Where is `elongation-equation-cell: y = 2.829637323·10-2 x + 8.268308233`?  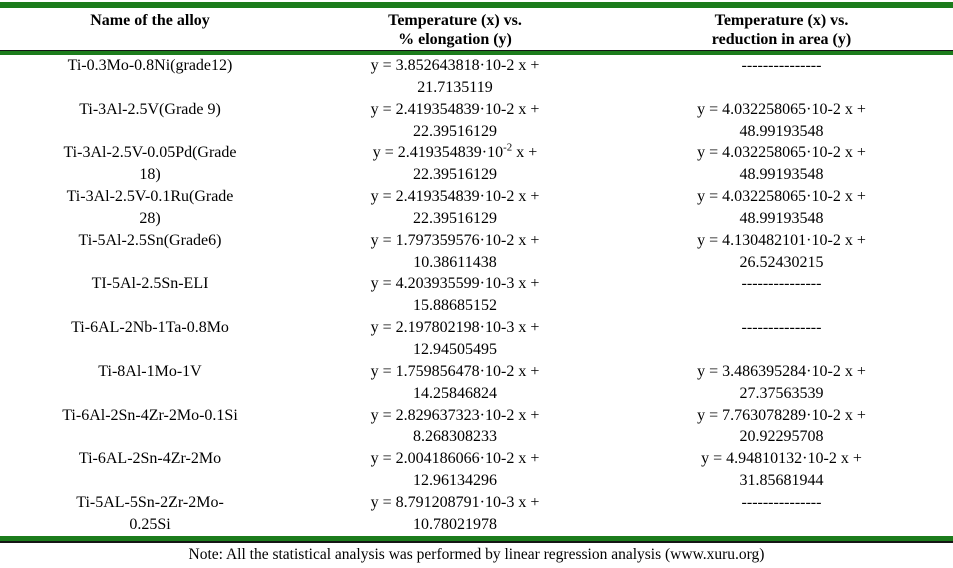
elongation-equation-cell: y = 2.829637323·10-2 x + 8.268308233 is located at coordinates (455, 427).